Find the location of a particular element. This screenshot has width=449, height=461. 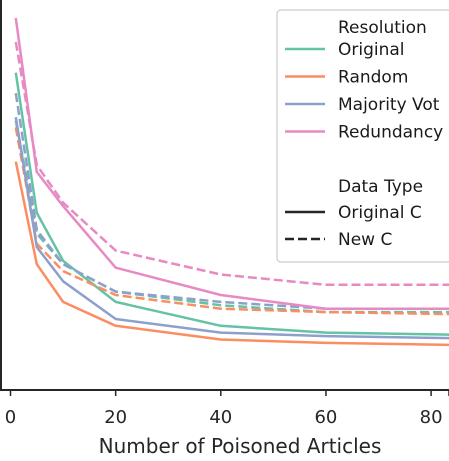

legend-title-data-type: Data Type is located at coordinates (380, 187).